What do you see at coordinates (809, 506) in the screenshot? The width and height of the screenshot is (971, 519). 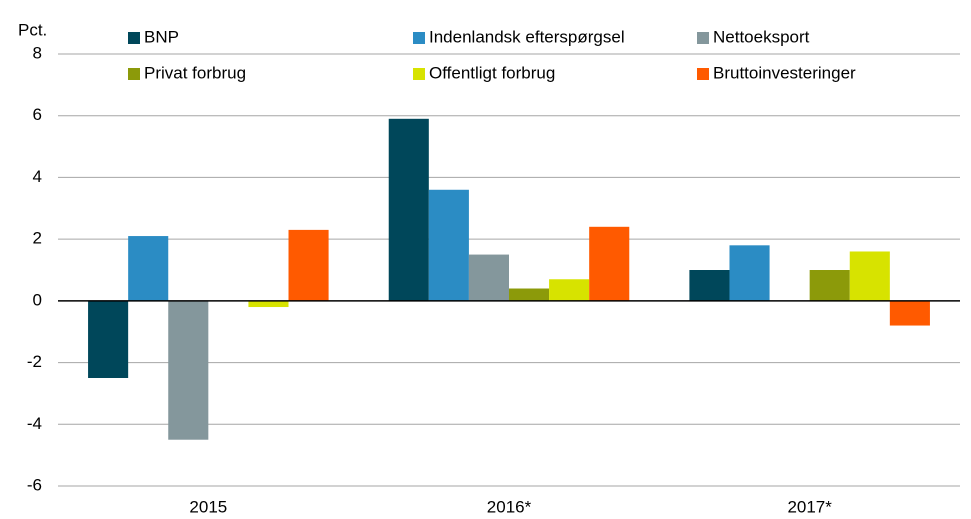 I see `x-tick-label: 2017*` at bounding box center [809, 506].